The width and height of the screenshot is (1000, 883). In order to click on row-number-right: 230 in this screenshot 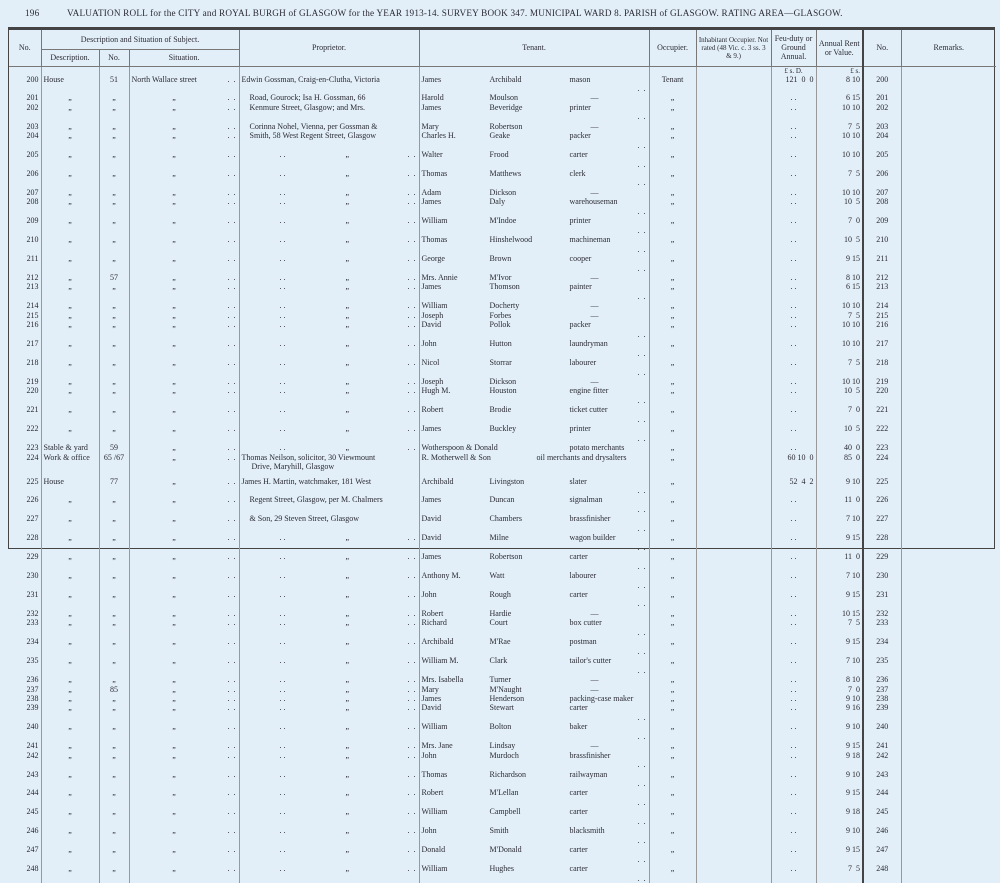, I will do `click(882, 580)`.